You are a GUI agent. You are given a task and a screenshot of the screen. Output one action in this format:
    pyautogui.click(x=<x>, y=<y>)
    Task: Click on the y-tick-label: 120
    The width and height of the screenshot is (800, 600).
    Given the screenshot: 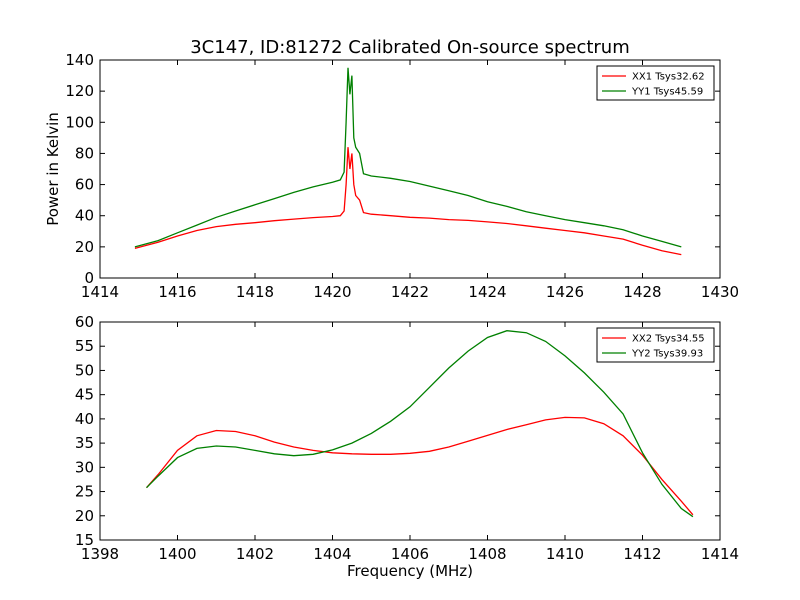 What is the action you would take?
    pyautogui.click(x=79, y=91)
    